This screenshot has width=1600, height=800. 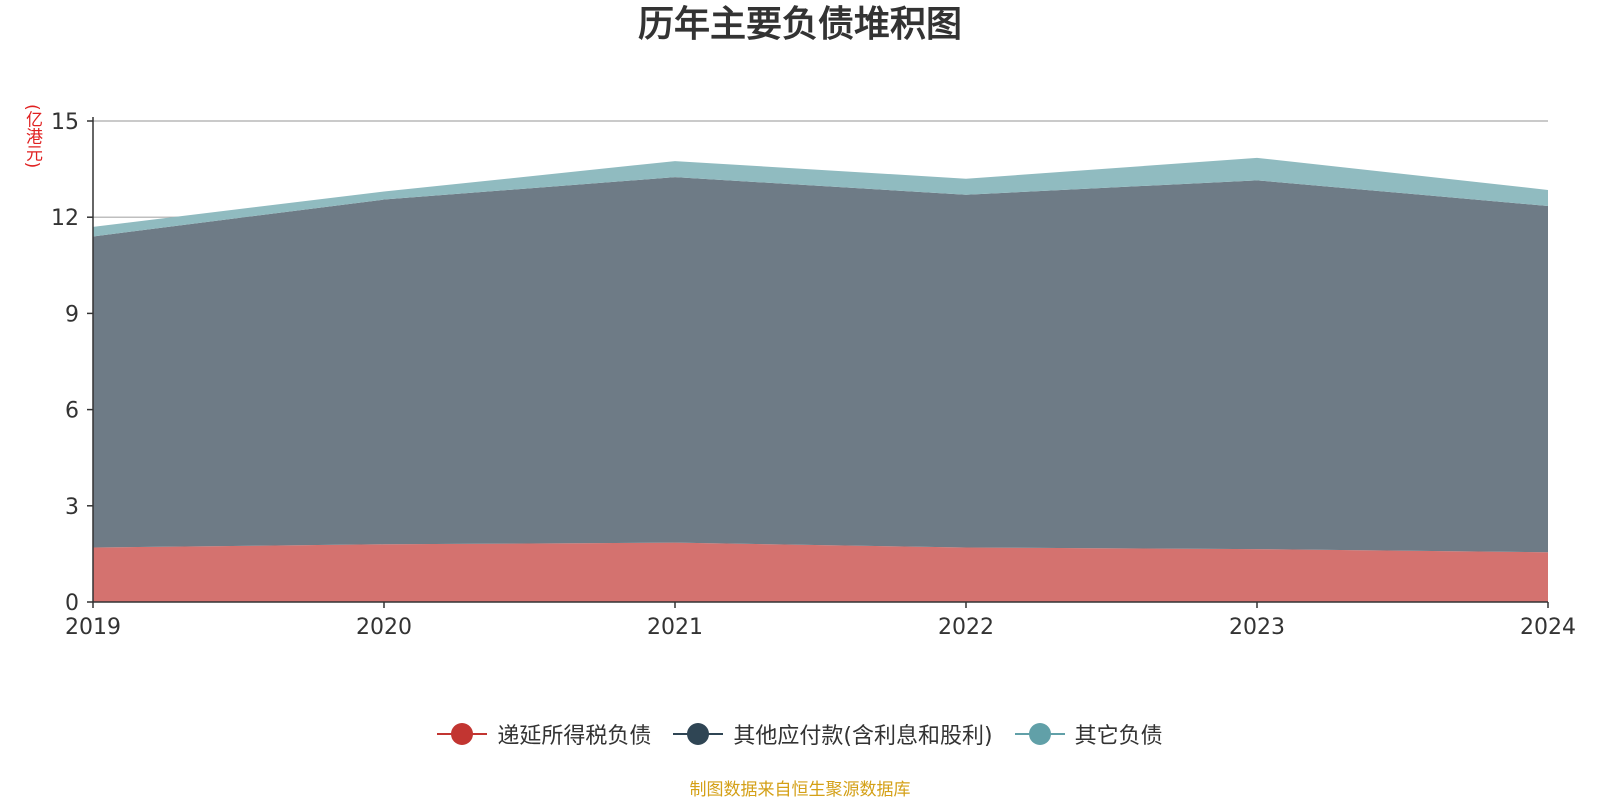 I want to click on chart-title: 历年主要负债堆积图, so click(x=799, y=24).